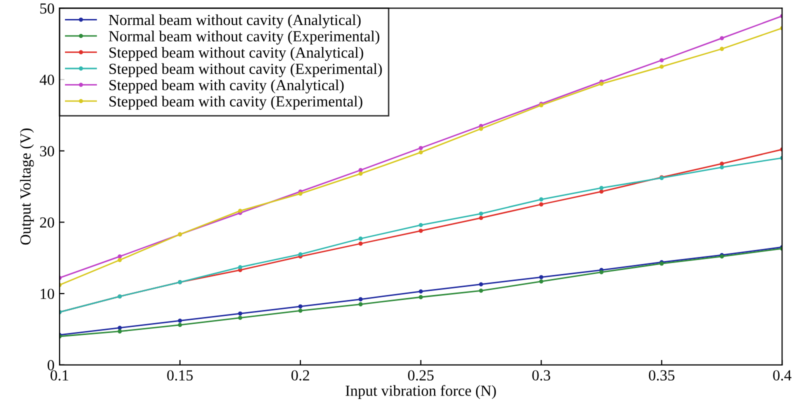  Describe the element at coordinates (234, 21) in the screenshot. I see `legend-label: Normal beam without cavity (Analytical)` at that location.